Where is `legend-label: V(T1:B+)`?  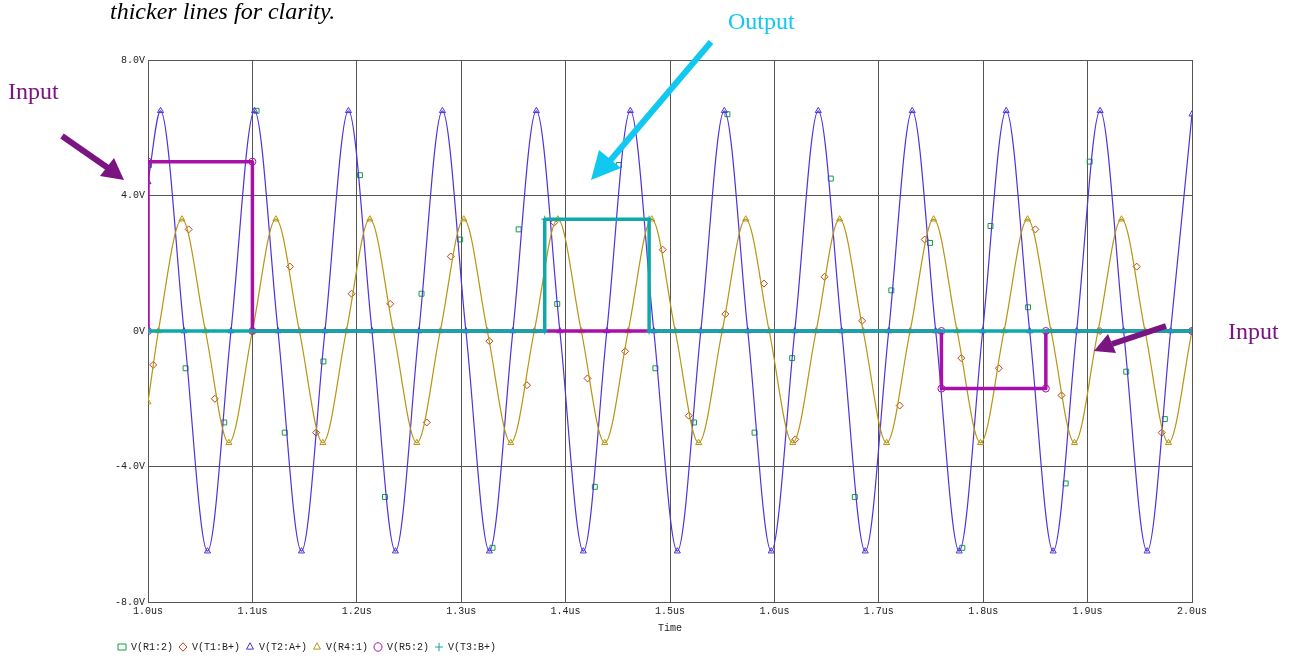
legend-label: V(T1:B+) is located at coordinates (216, 647).